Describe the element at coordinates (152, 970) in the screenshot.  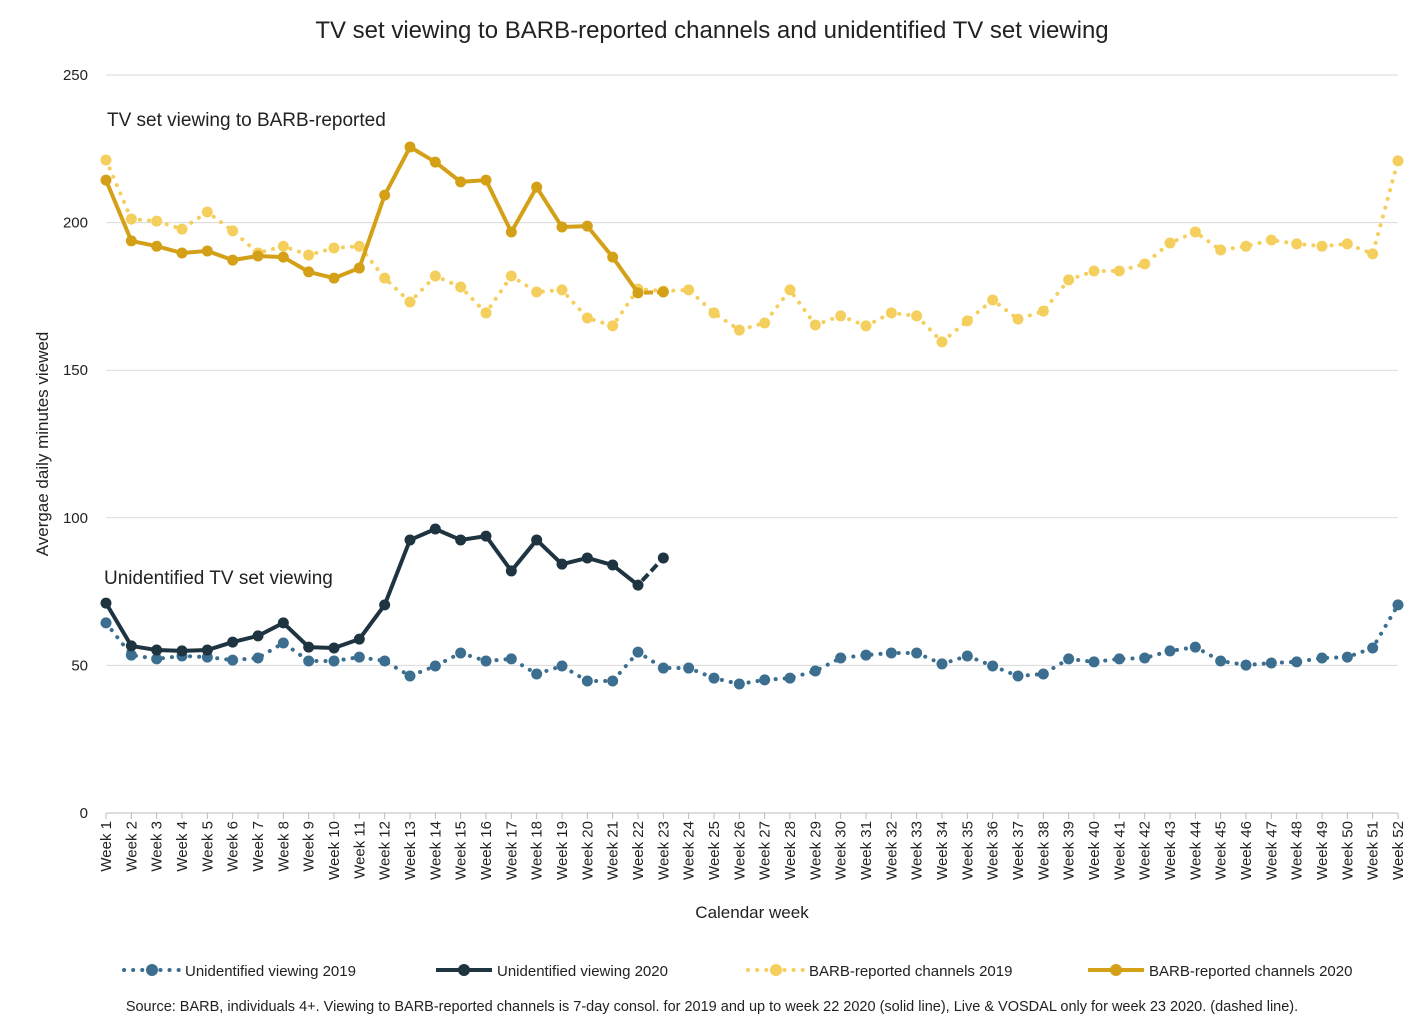
I see `legend-marker` at that location.